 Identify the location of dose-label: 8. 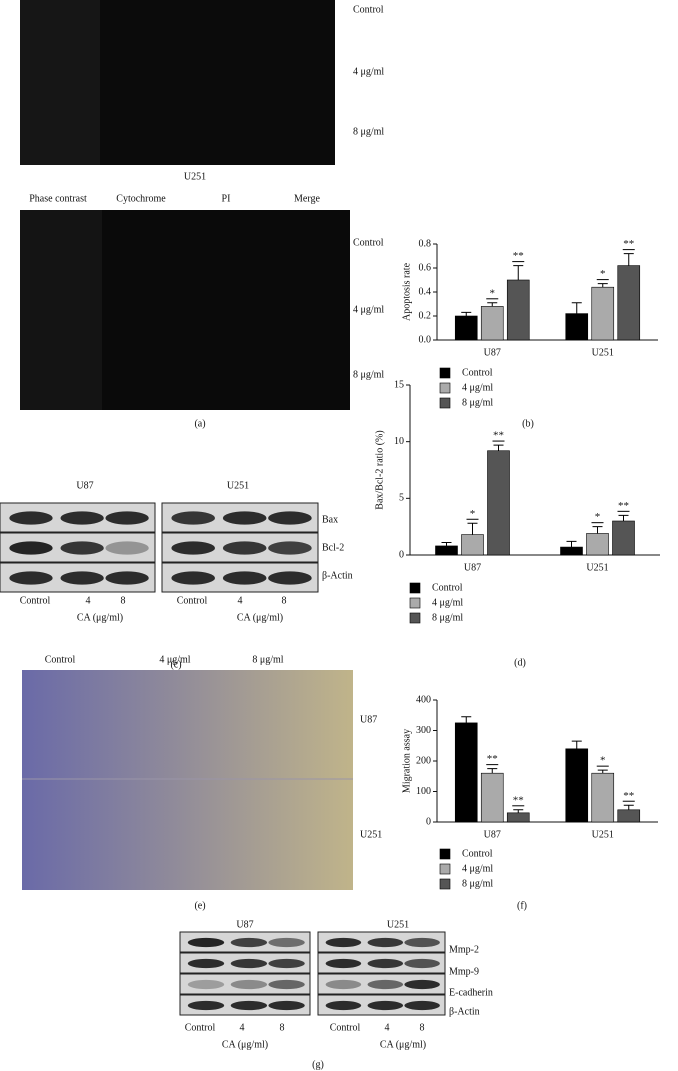
(422, 1027).